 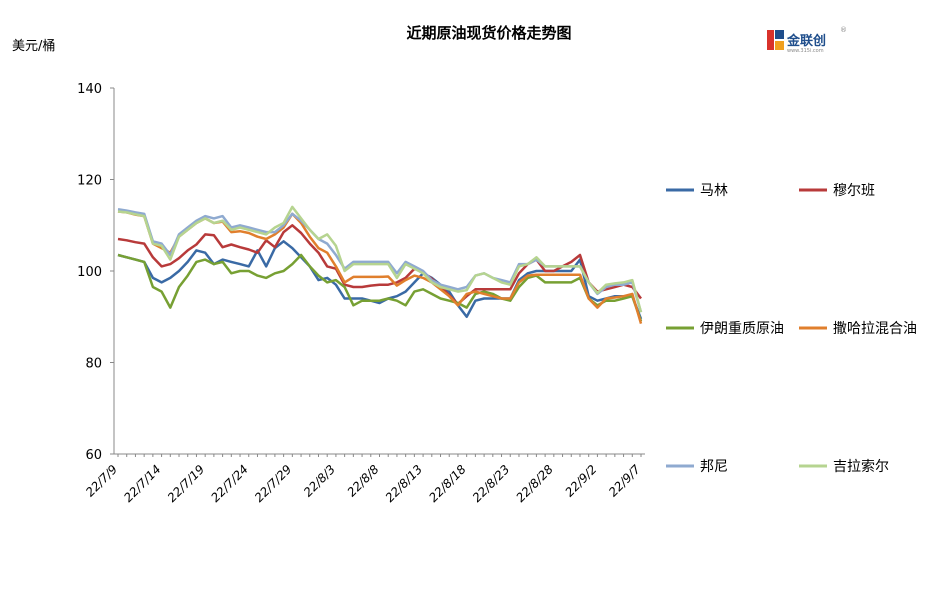 I want to click on legend-label: 邦尼, so click(x=714, y=467).